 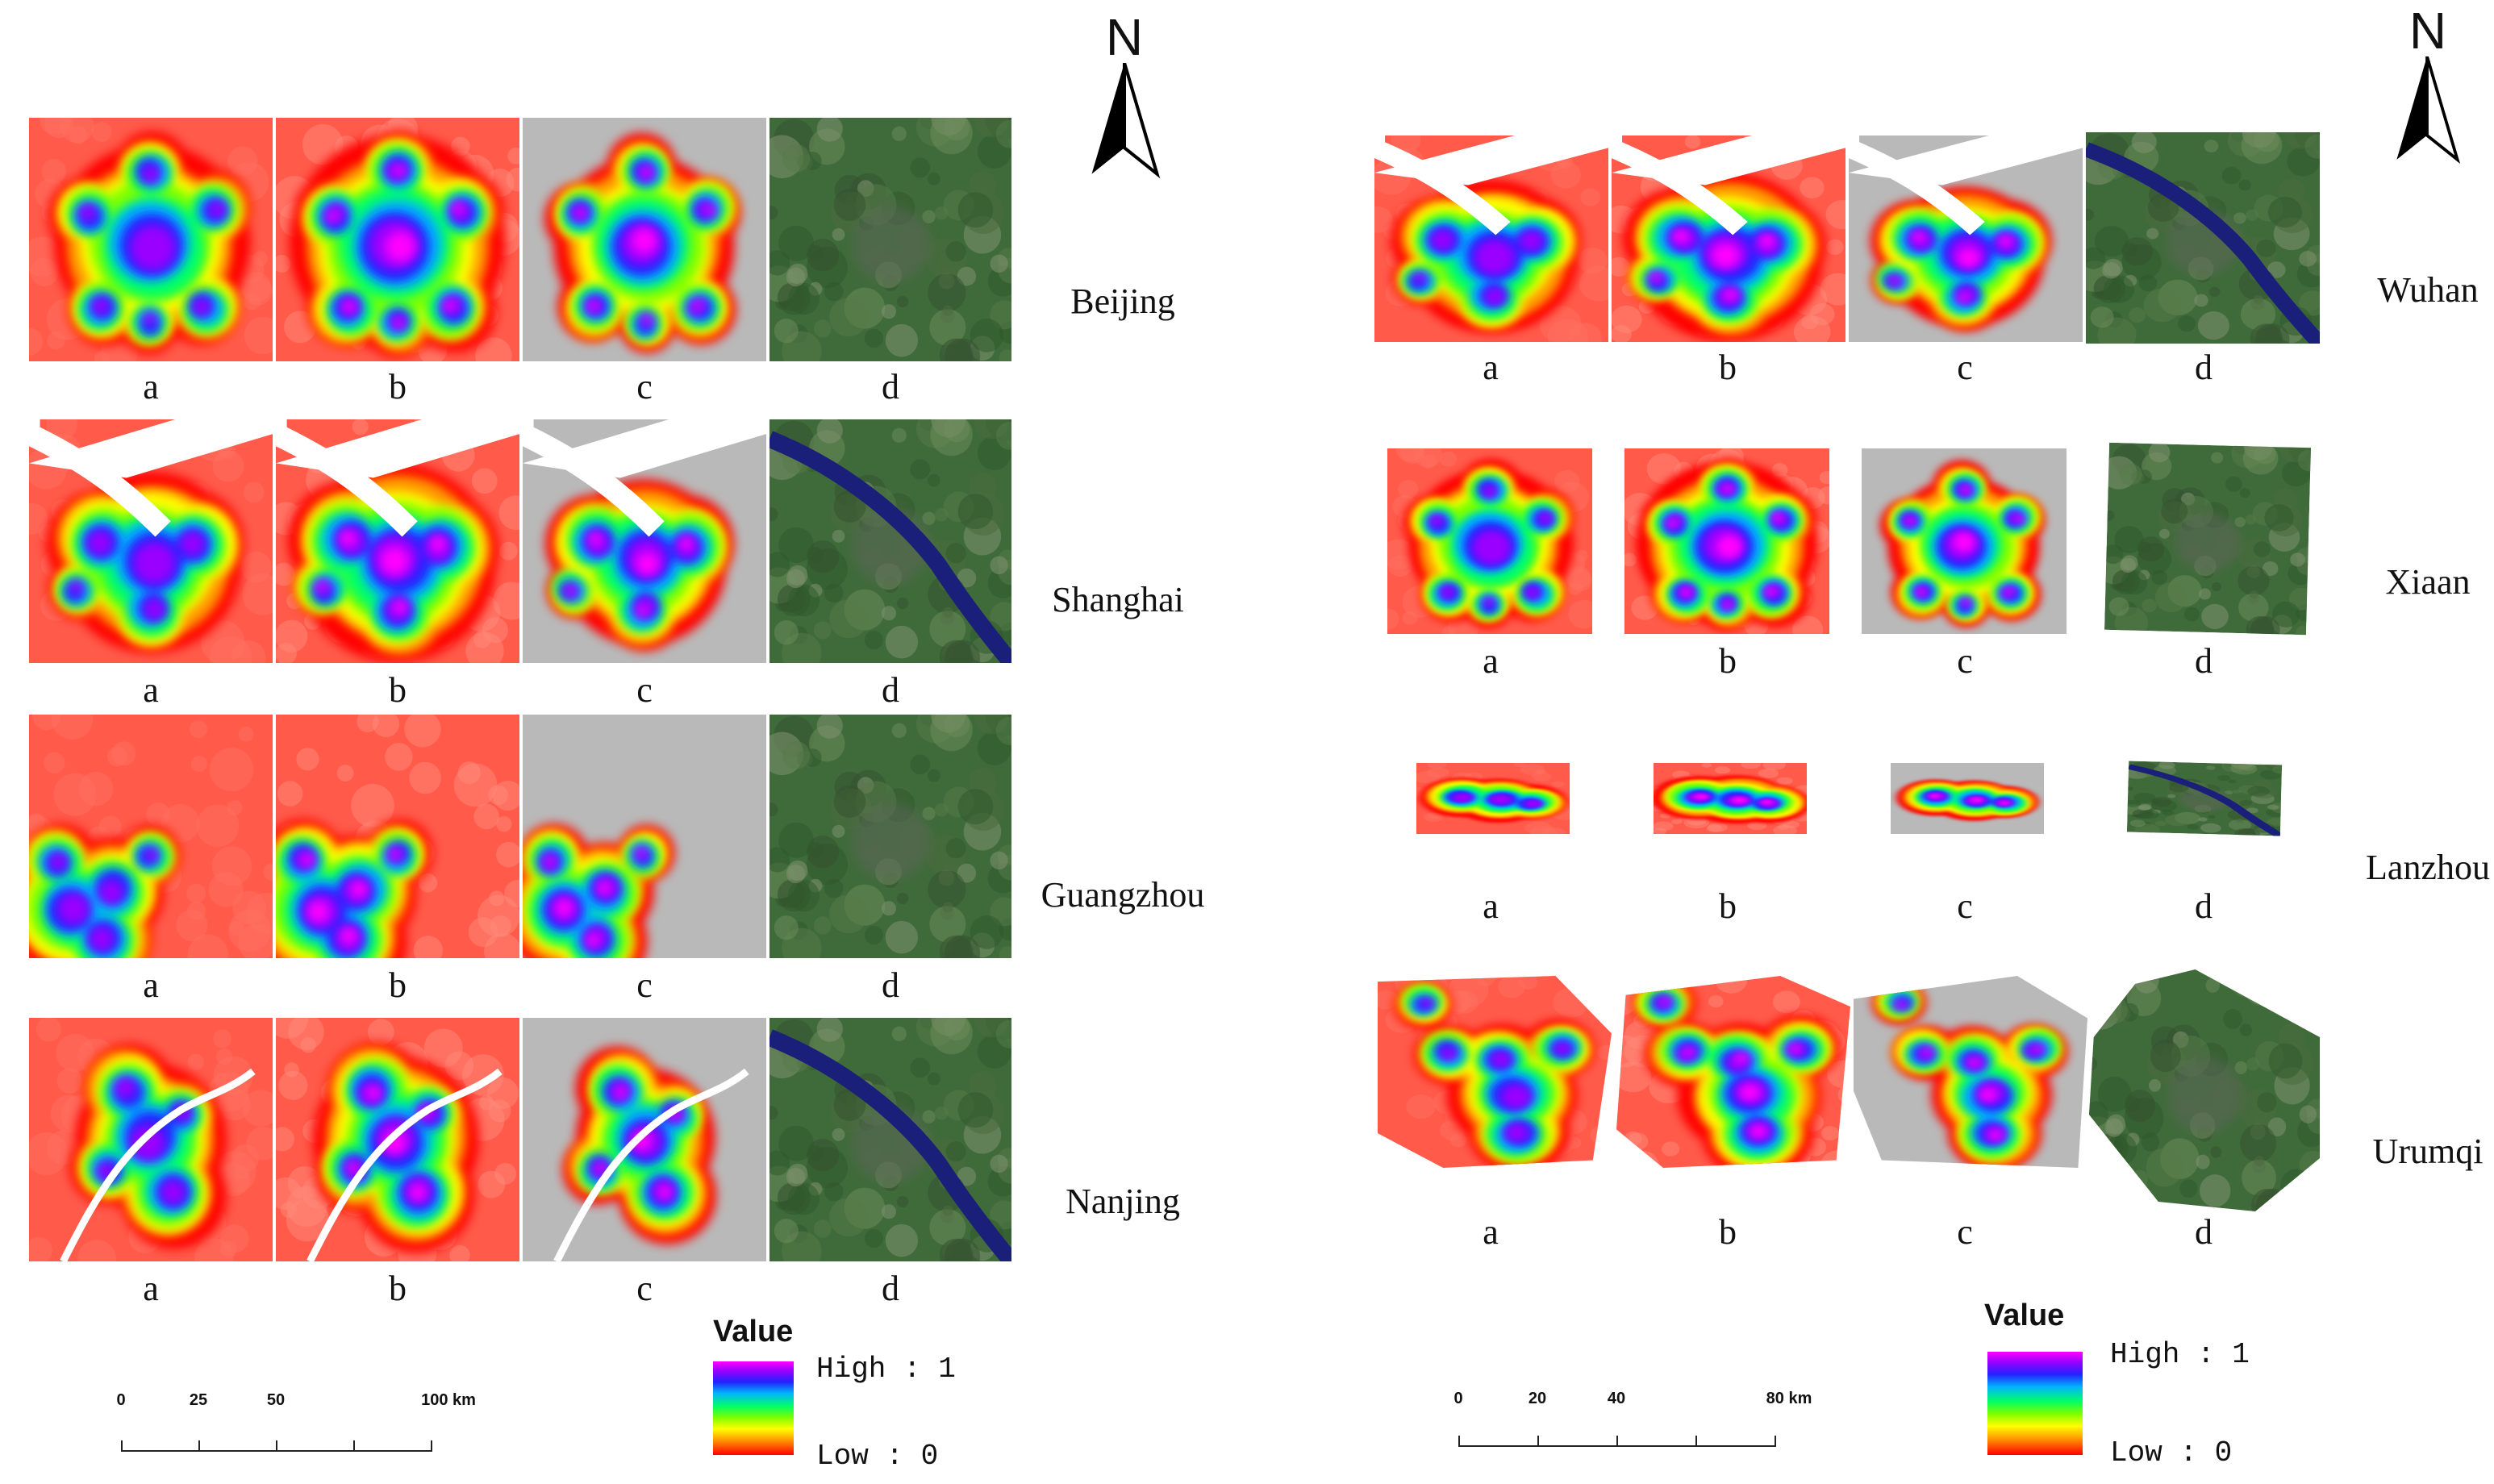 I want to click on xiaan-panel-a, so click(x=1489, y=541).